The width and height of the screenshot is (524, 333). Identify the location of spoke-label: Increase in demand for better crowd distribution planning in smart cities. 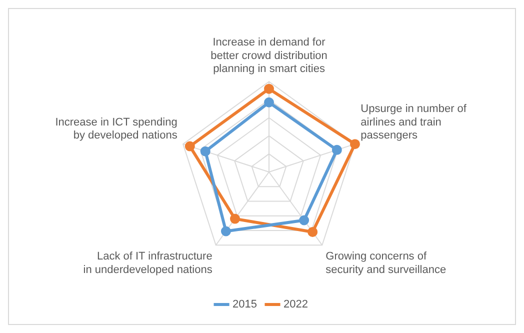
(269, 56).